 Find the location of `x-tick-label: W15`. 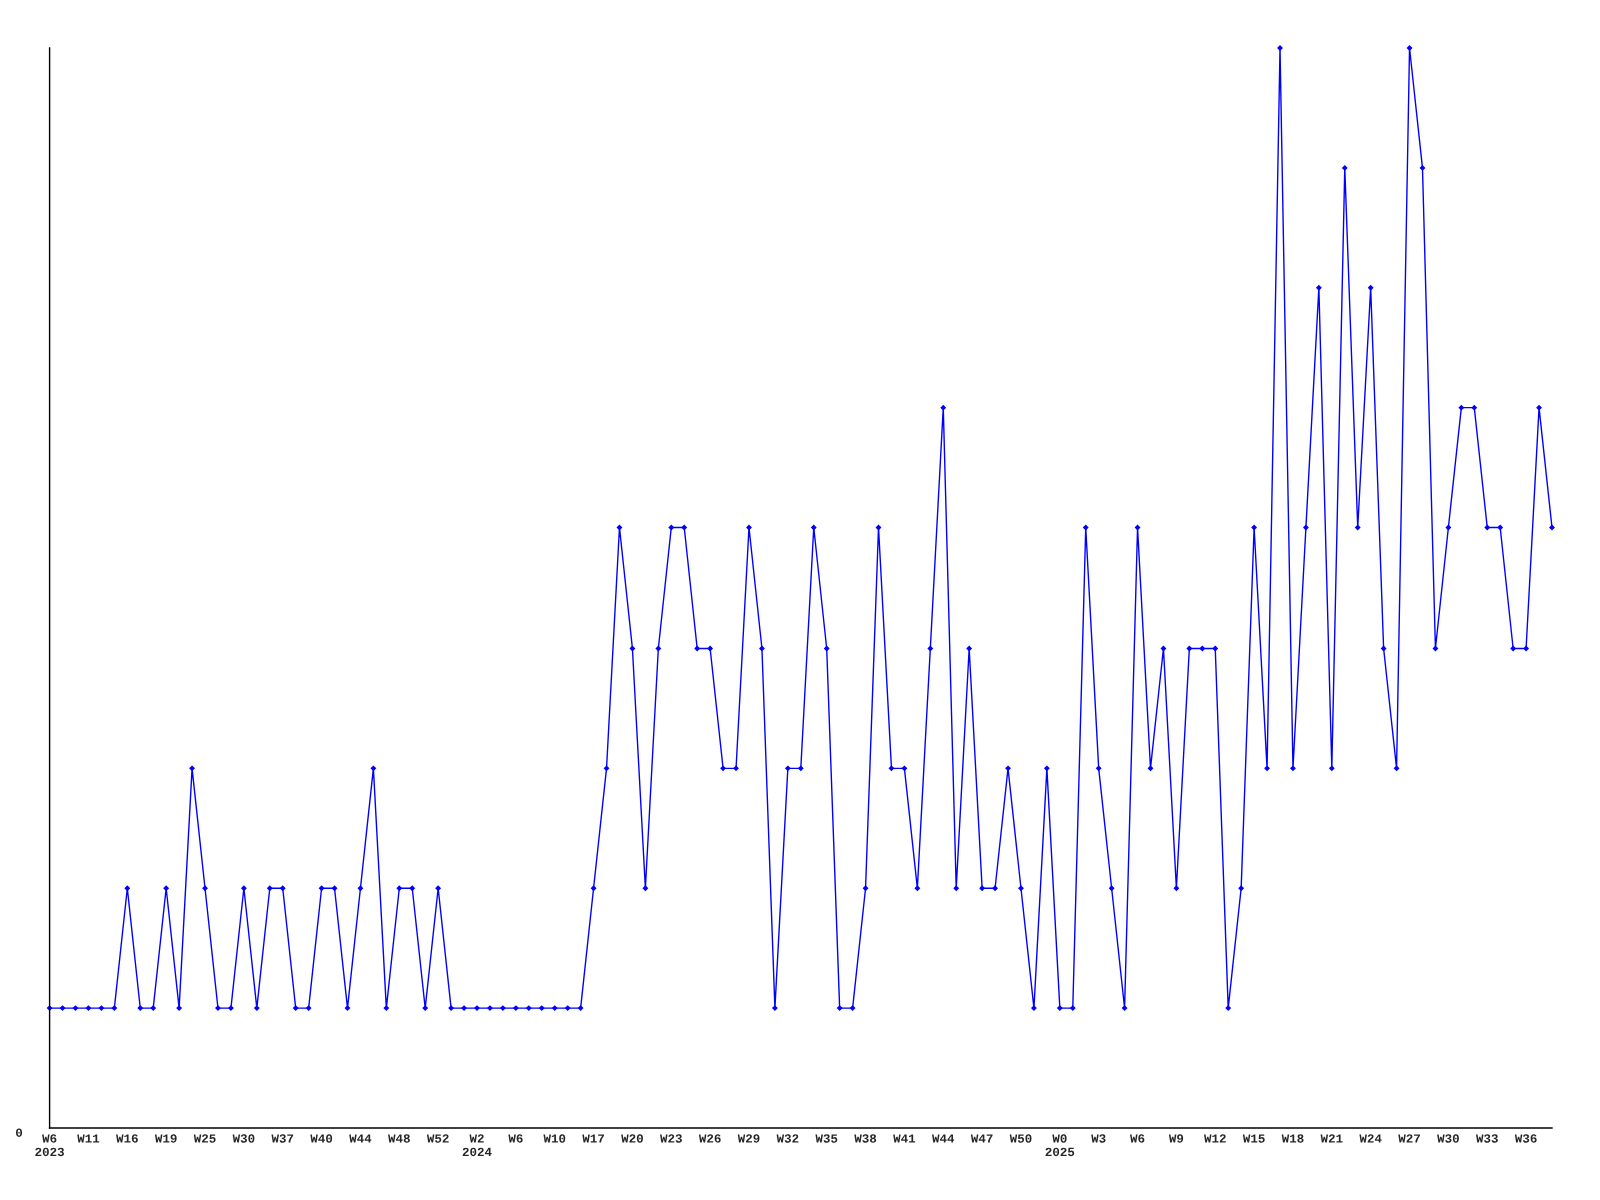

x-tick-label: W15 is located at coordinates (1253, 1138).